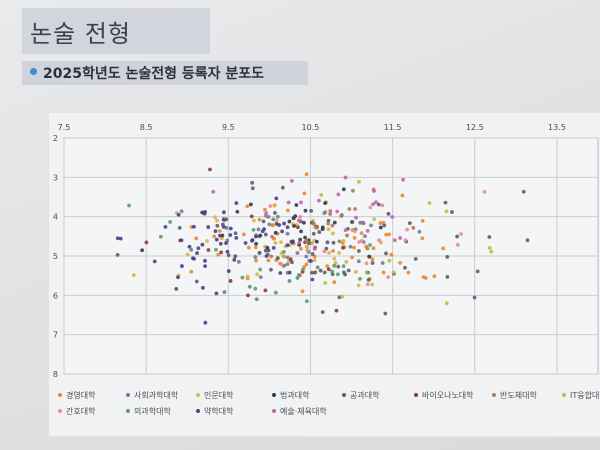 This screenshot has height=450, width=600. Describe the element at coordinates (80, 34) in the screenshot. I see `page-title: 논술 전형` at that location.